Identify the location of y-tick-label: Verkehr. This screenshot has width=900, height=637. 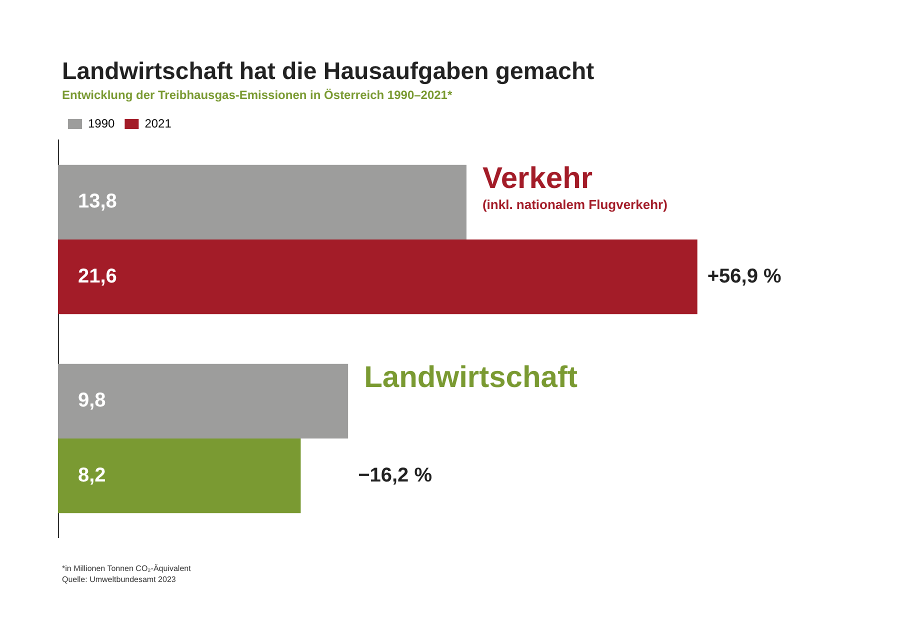
(537, 179).